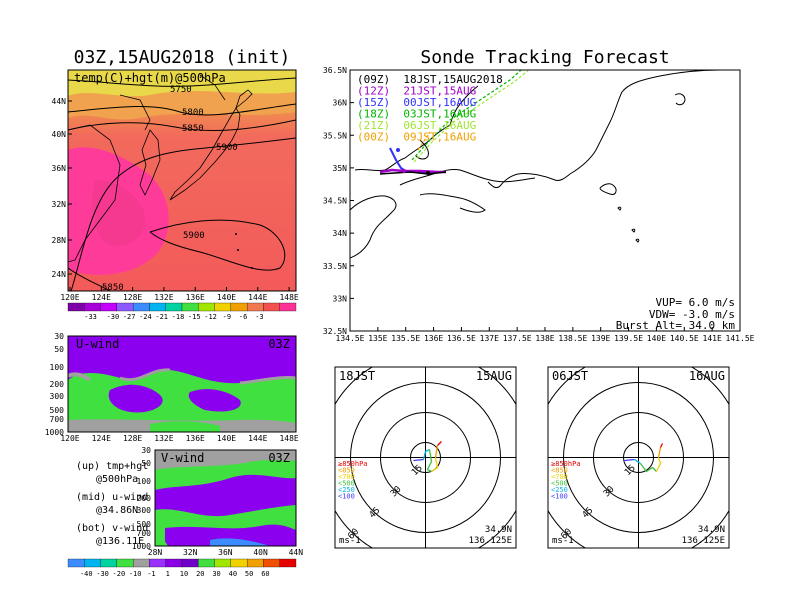  What do you see at coordinates (146, 463) in the screenshot?
I see `pressure-tick-label: 50` at bounding box center [146, 463].